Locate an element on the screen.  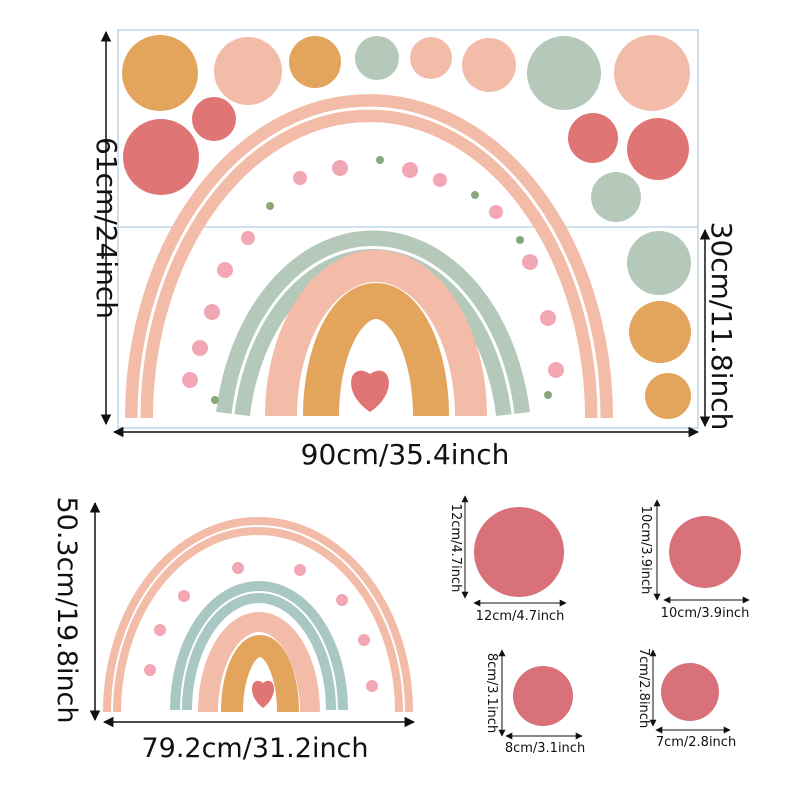
circle-sticker-12cm: 12cm/4.7inch 12cm/4.7inch is located at coordinates (507, 559).